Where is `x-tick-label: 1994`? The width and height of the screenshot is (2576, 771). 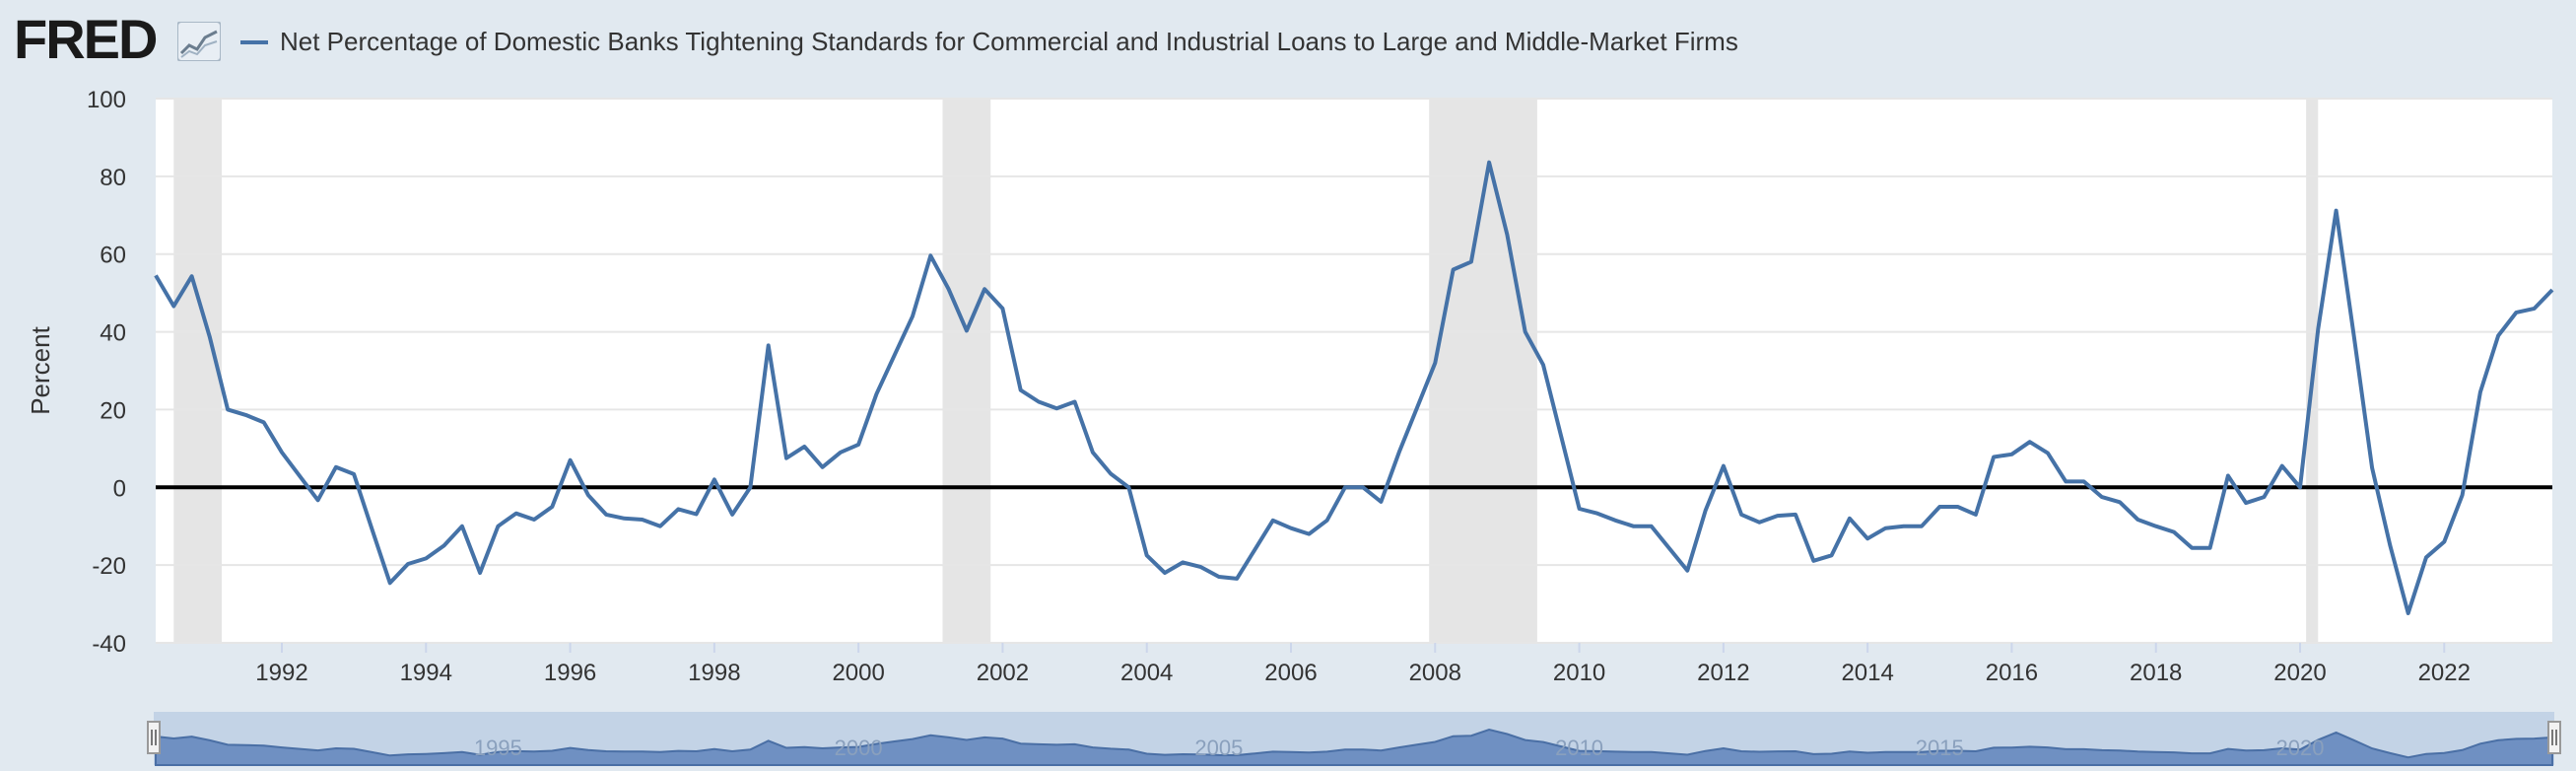 x-tick-label: 1994 is located at coordinates (426, 673).